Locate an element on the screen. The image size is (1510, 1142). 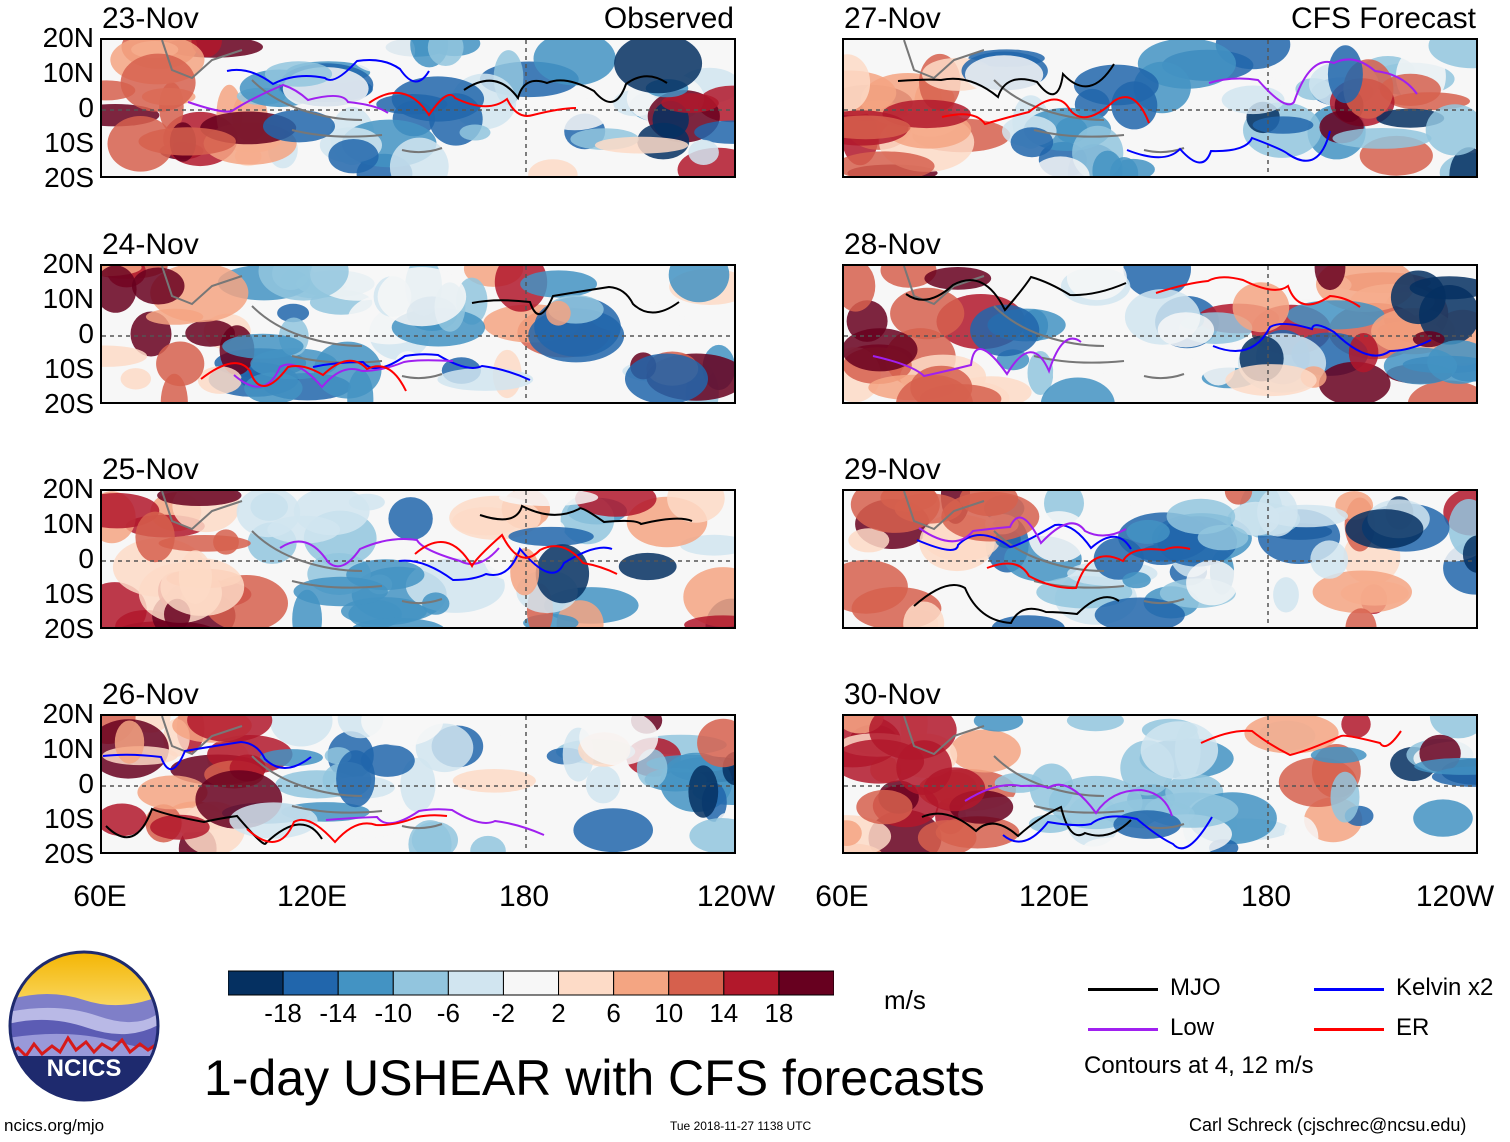
legend-label: ER is located at coordinates (1413, 1027).